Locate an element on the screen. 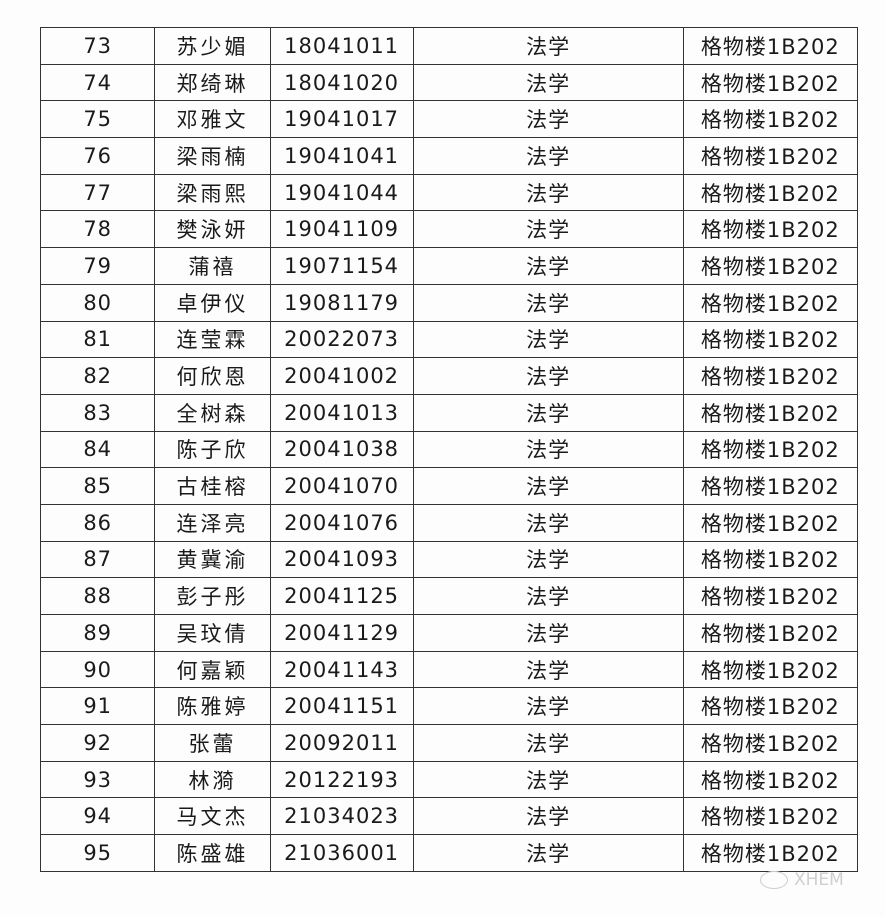  student-name: 梁雨楠 is located at coordinates (212, 156).